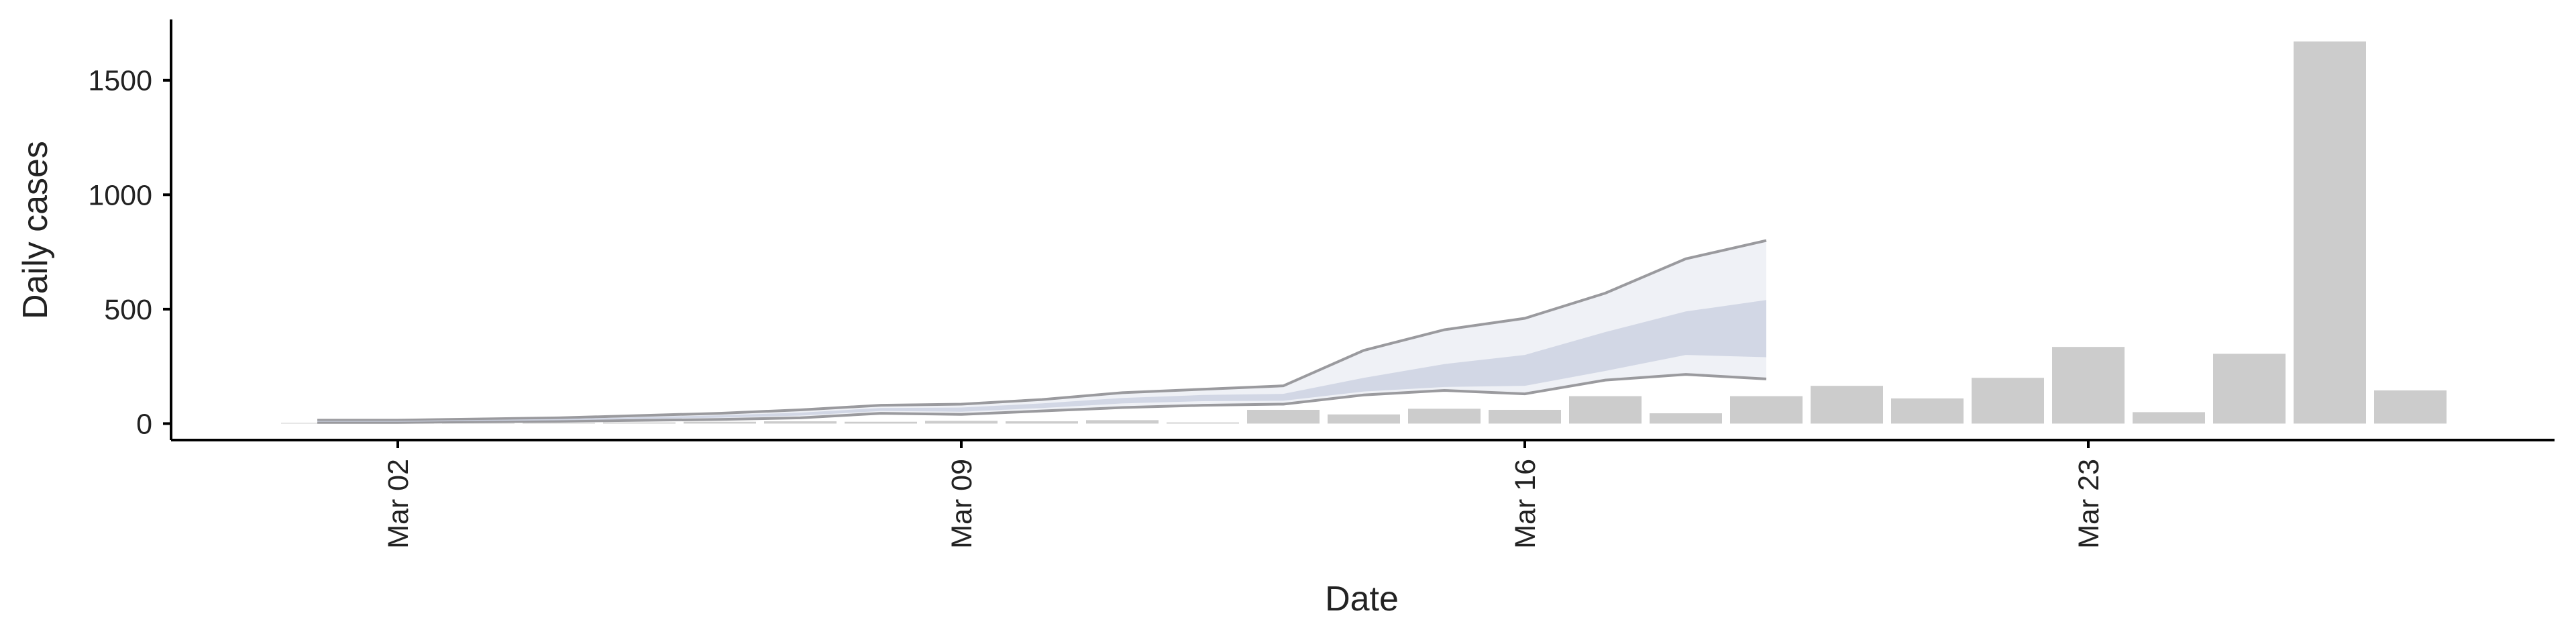  What do you see at coordinates (144, 424) in the screenshot?
I see `y-tick-label: 0` at bounding box center [144, 424].